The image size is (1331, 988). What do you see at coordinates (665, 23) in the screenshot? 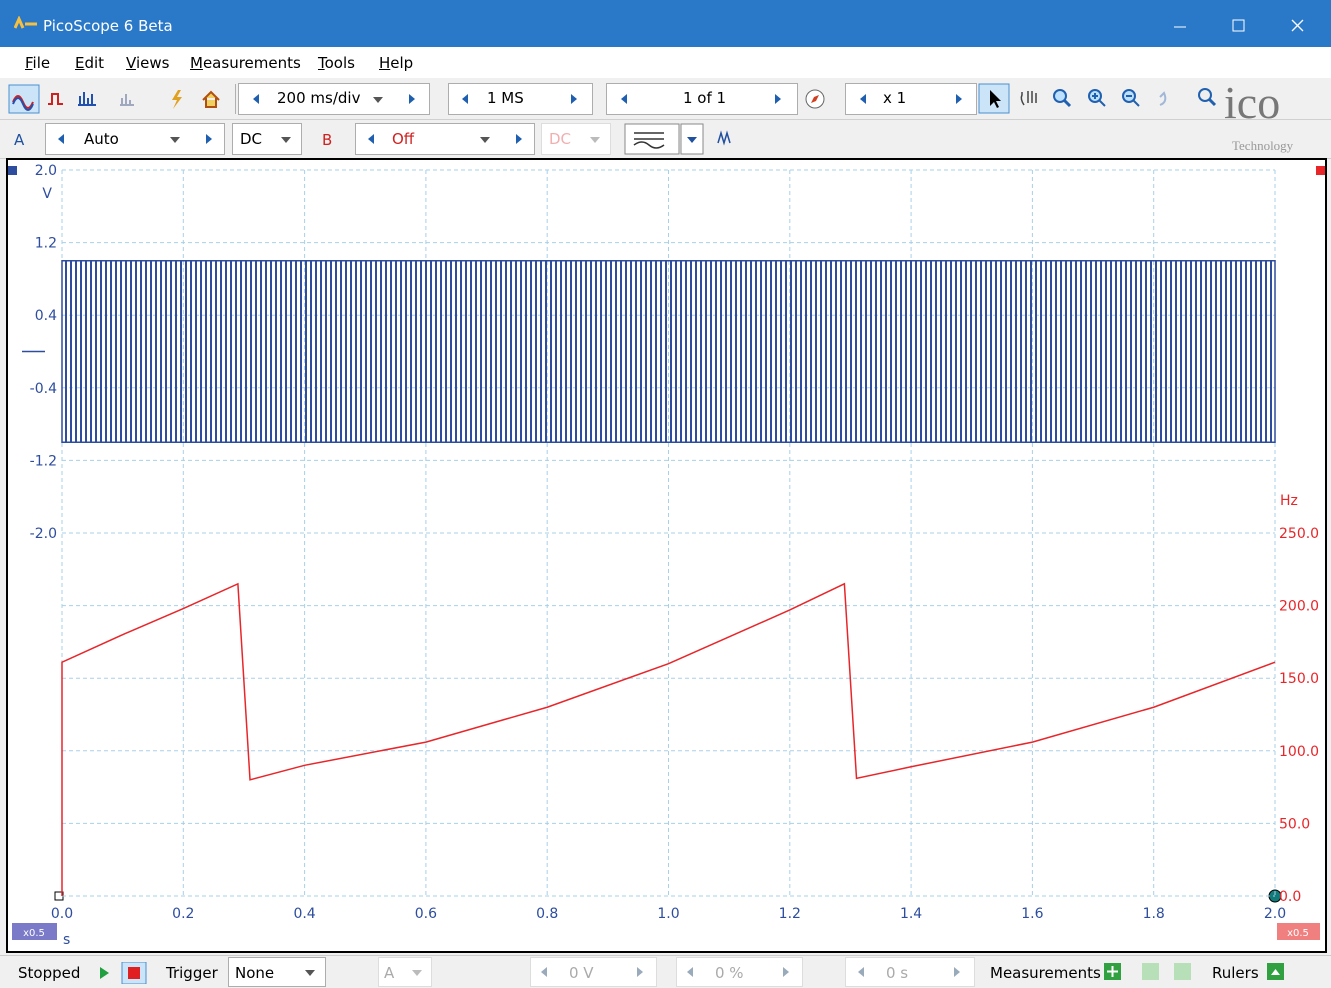
I see `title-bar: PicoScope 6 Beta` at bounding box center [665, 23].